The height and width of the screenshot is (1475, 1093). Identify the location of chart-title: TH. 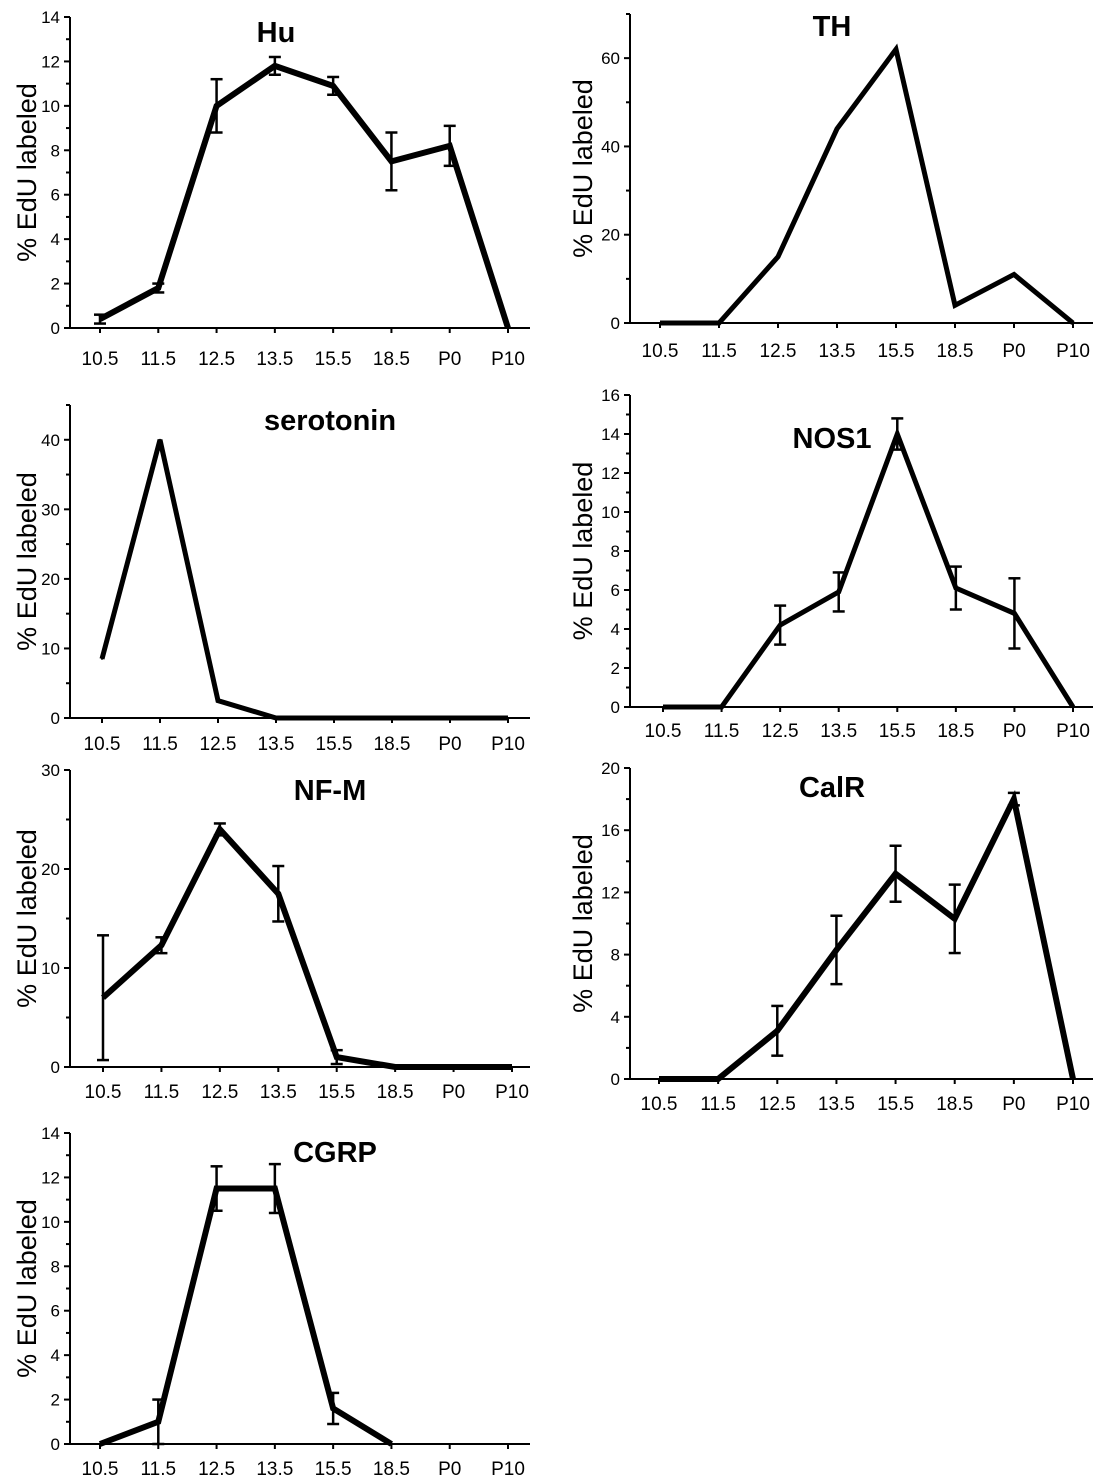
(832, 27).